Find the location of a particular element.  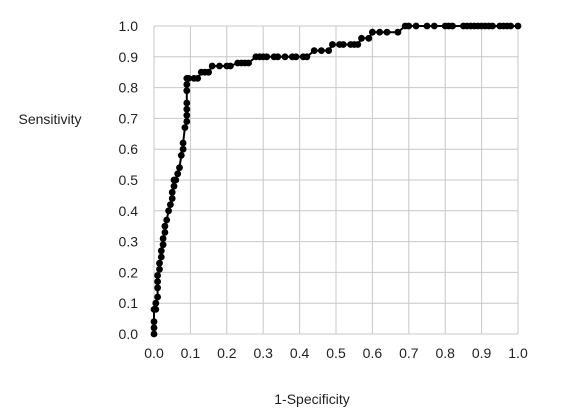

y-tick-label: 0.4 is located at coordinates (129, 211).